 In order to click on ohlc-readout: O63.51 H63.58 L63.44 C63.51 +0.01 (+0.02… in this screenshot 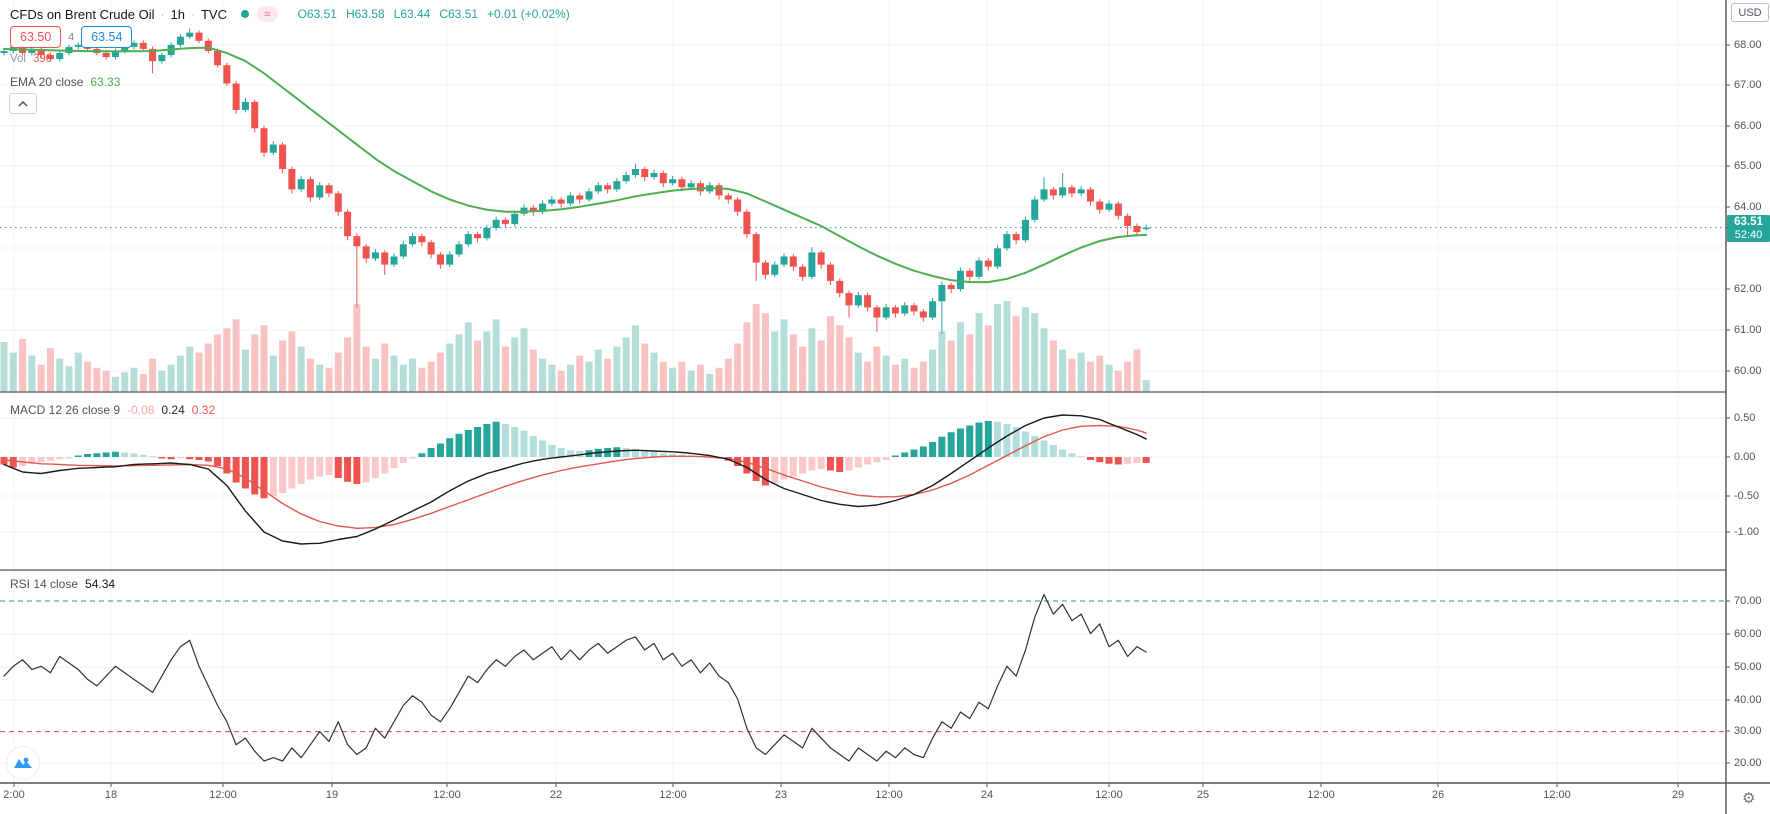, I will do `click(434, 14)`.